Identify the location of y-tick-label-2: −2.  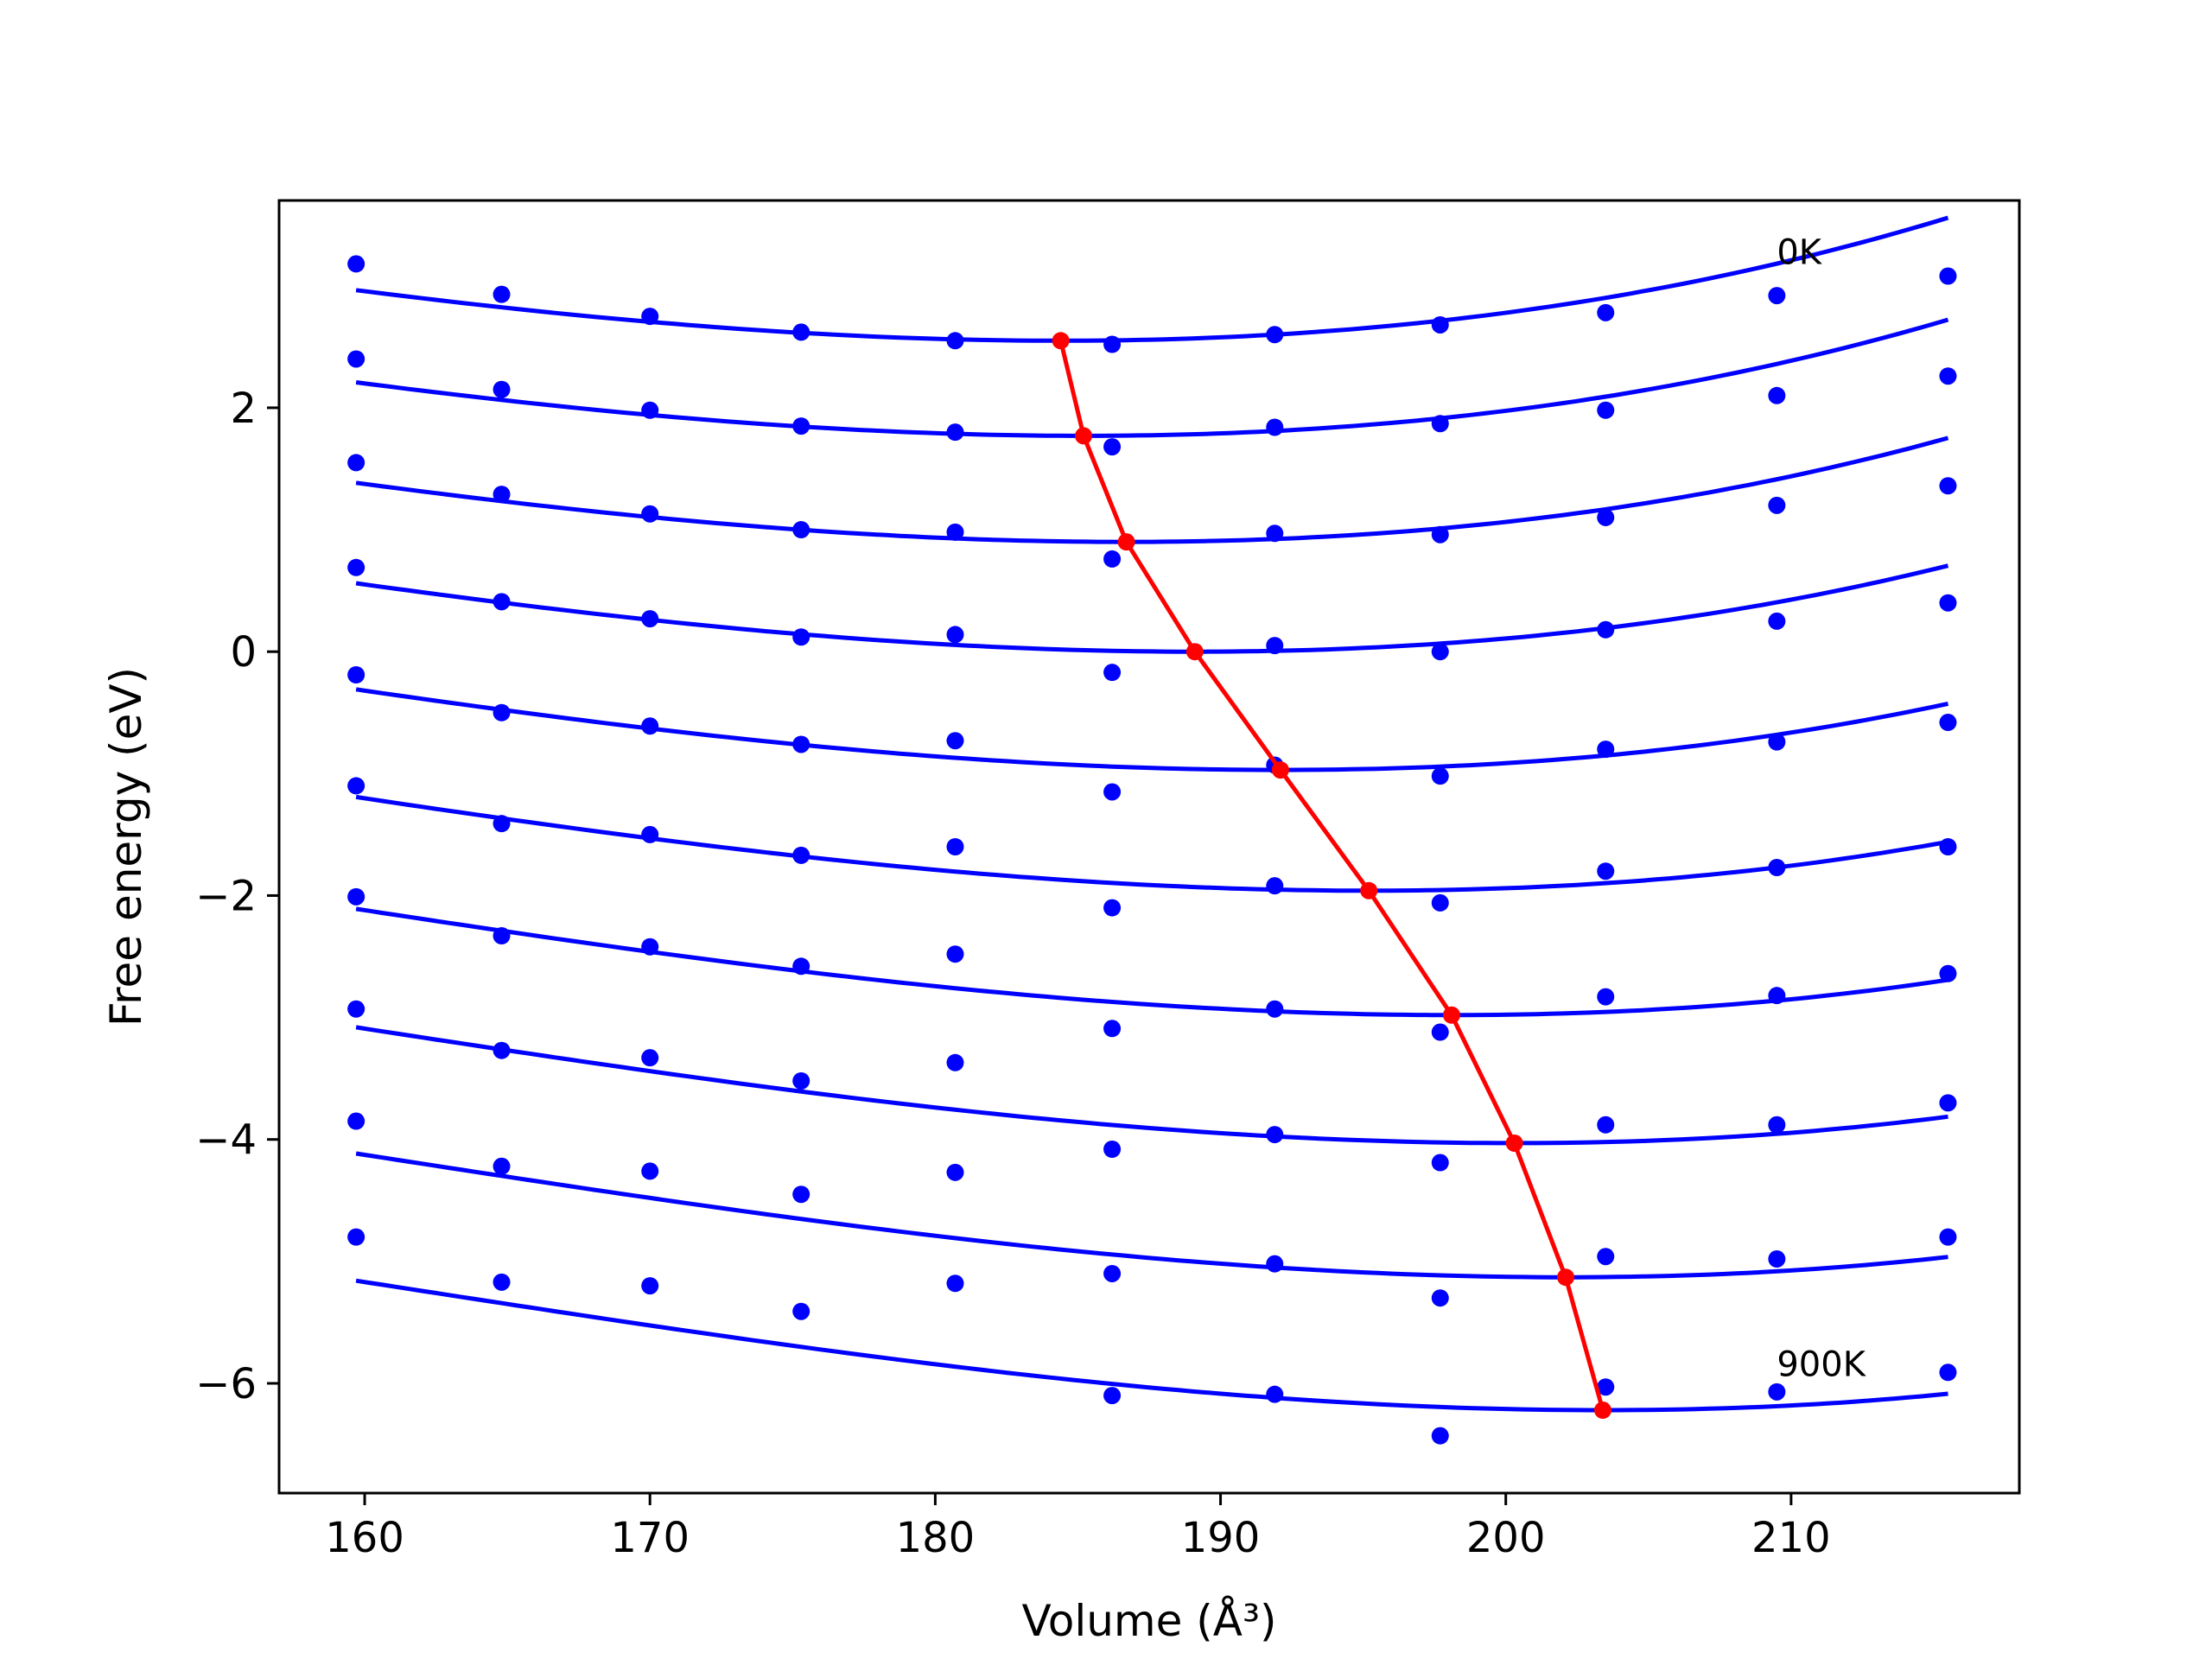
(226, 896).